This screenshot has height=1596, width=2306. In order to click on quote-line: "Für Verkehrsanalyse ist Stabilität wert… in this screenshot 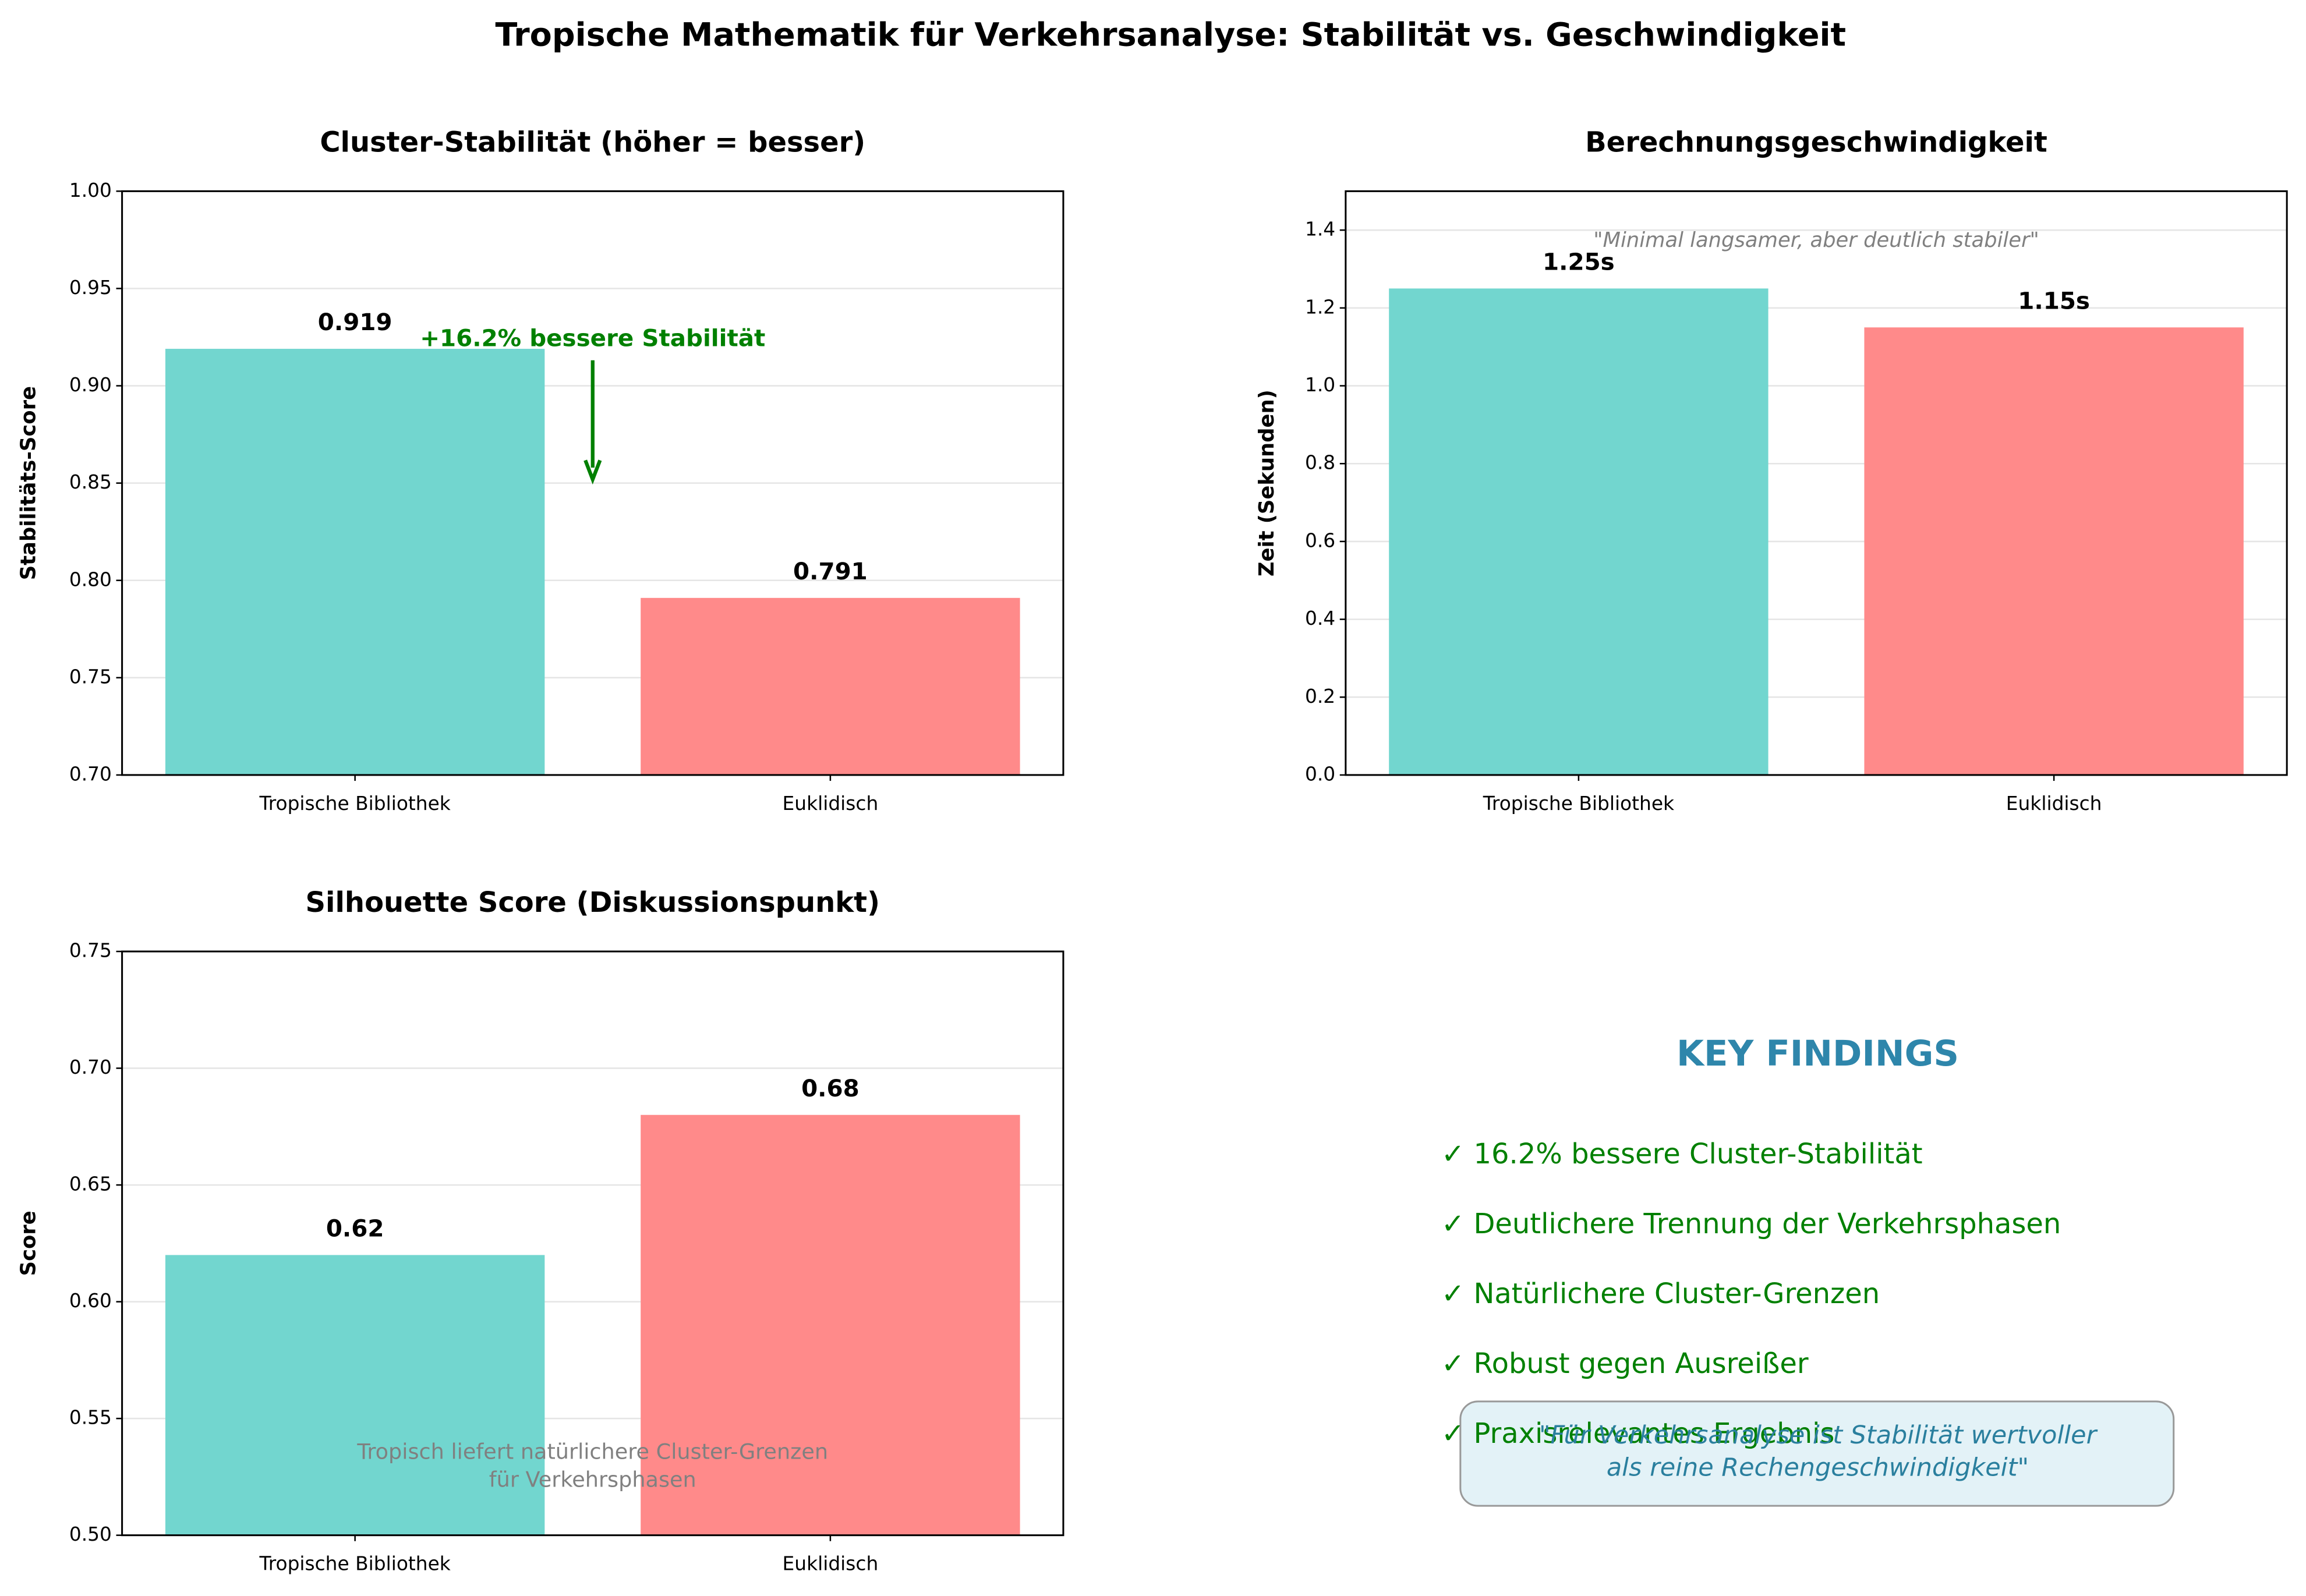, I will do `click(1818, 1436)`.